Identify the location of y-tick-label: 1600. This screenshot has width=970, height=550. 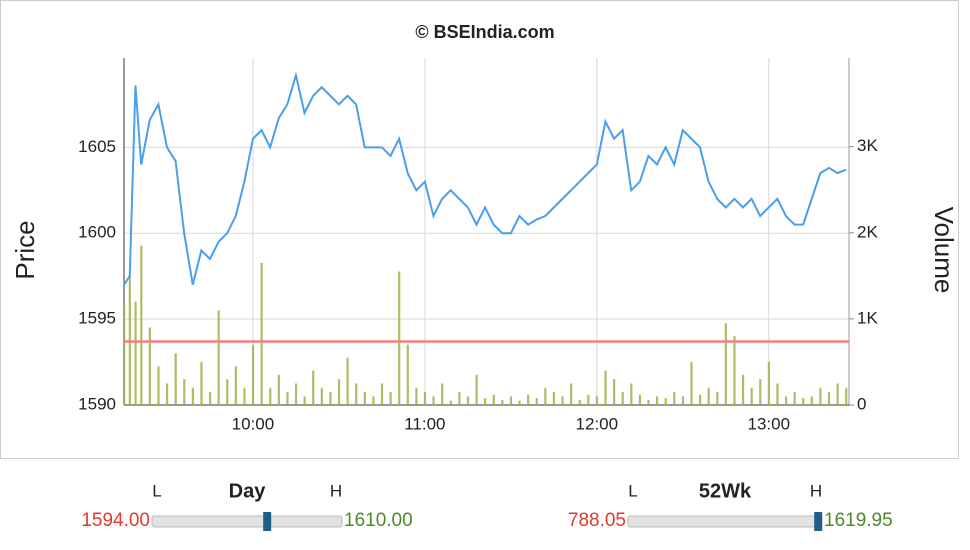
(97, 232).